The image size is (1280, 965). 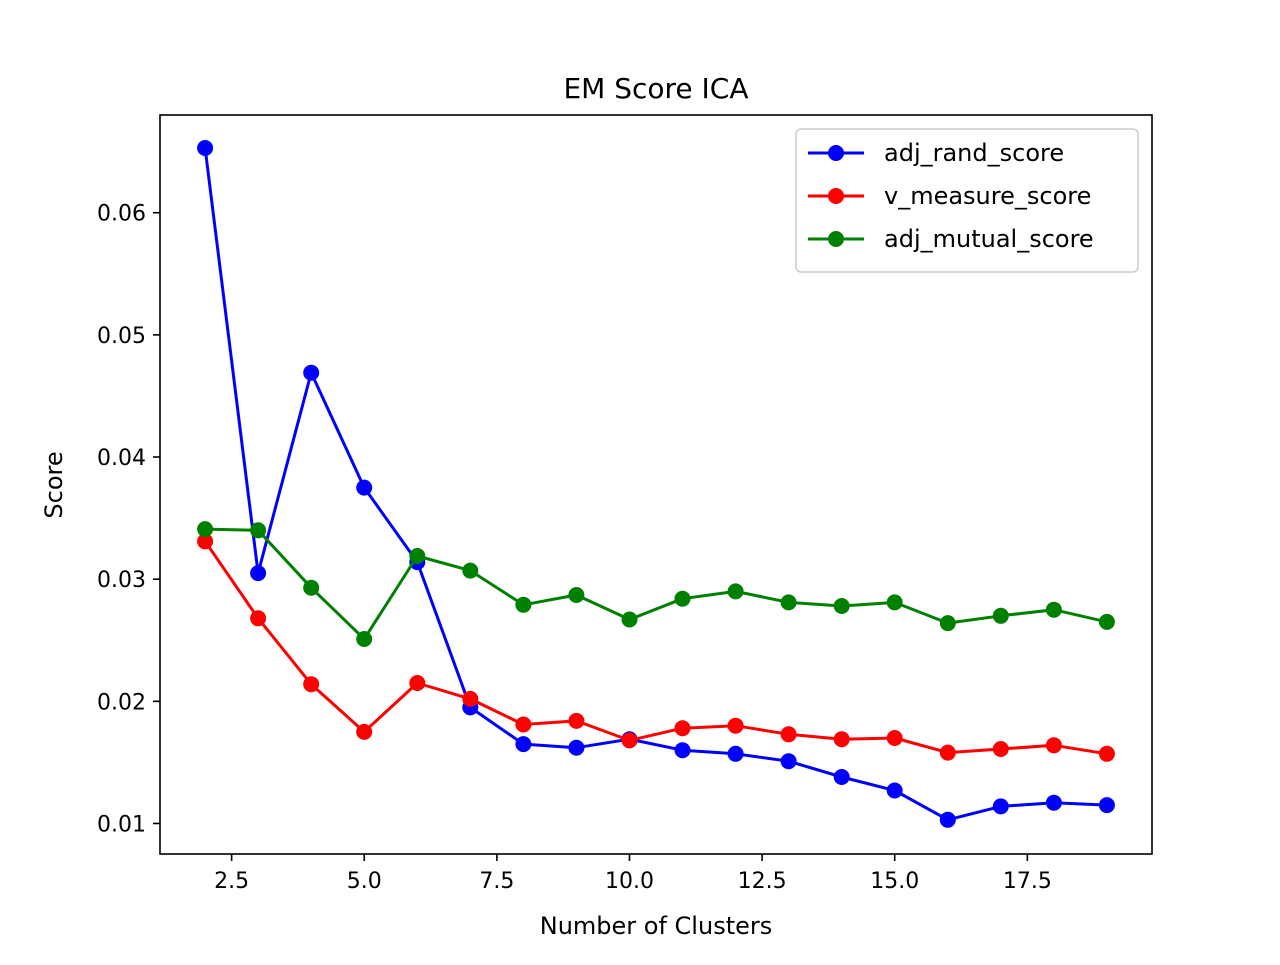 What do you see at coordinates (121, 214) in the screenshot?
I see `y-tick-label: 0.06` at bounding box center [121, 214].